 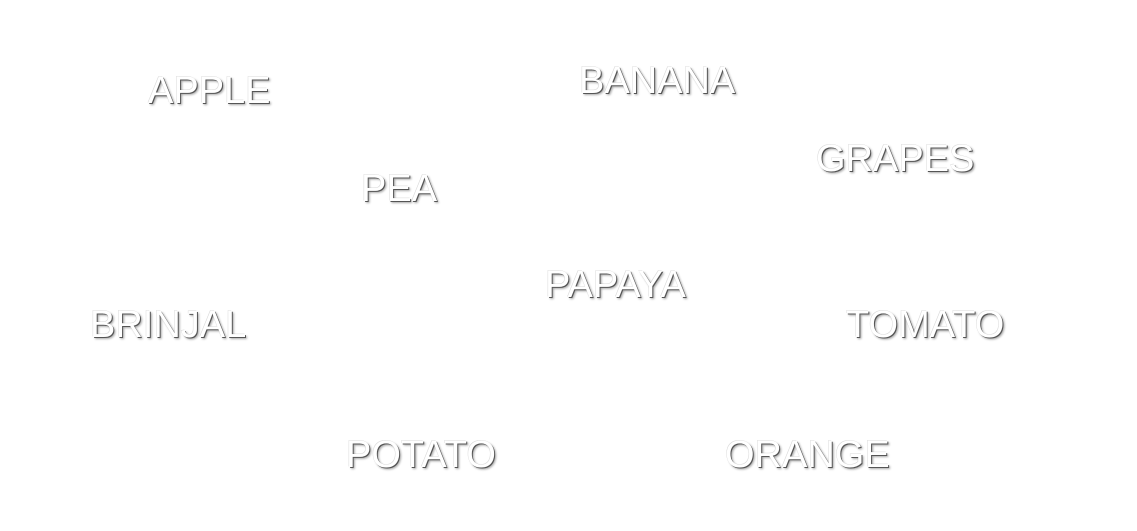 What do you see at coordinates (895, 159) in the screenshot?
I see `word-grapes: GRAPES` at bounding box center [895, 159].